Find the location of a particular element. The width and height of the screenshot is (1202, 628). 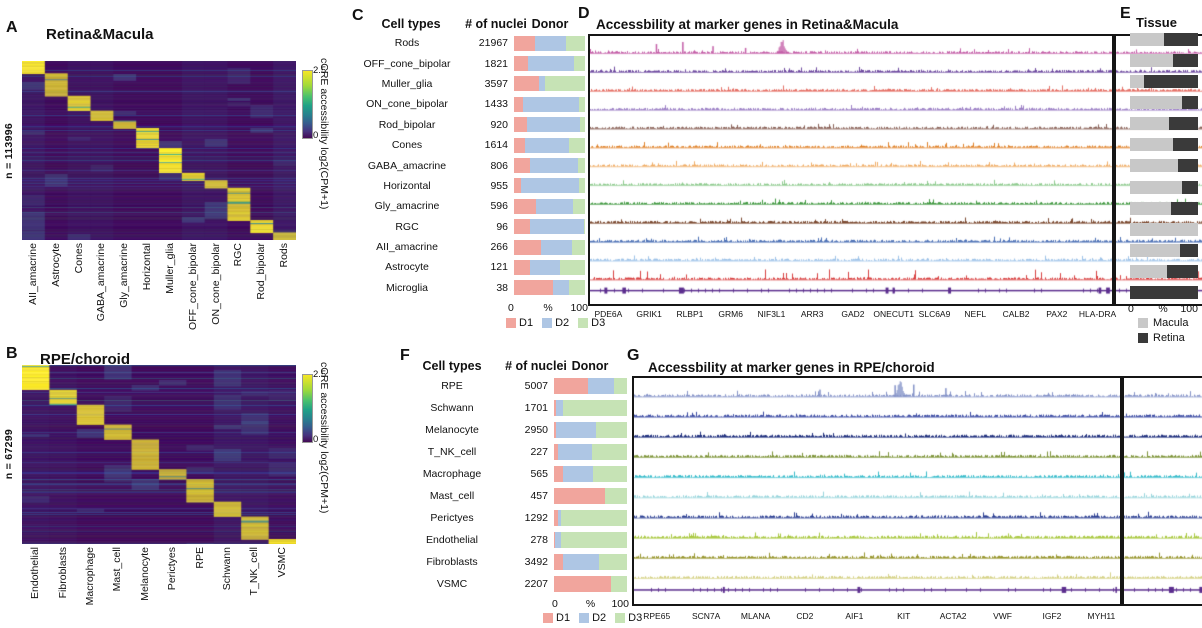

cell-type-row: Macrophage 565 is located at coordinates (516, 474).